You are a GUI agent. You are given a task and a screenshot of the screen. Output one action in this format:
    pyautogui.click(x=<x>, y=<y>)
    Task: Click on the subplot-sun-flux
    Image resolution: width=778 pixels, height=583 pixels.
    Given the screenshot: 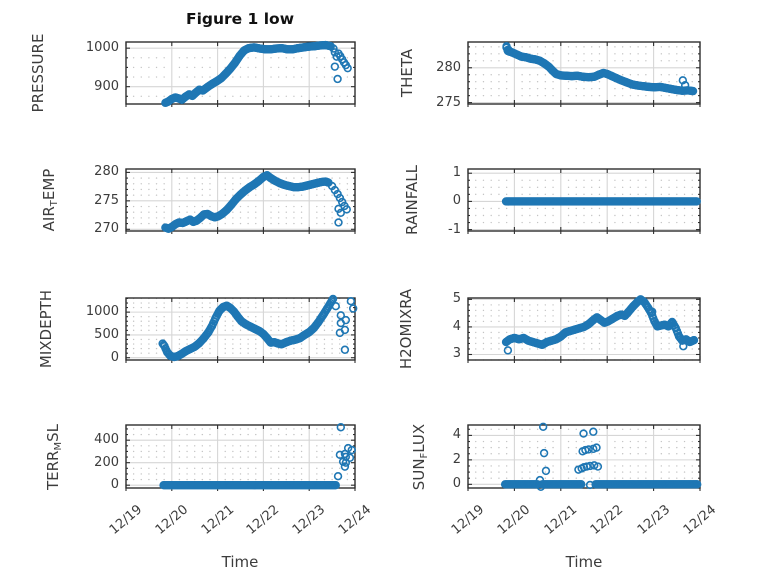 What is the action you would take?
    pyautogui.click(x=584, y=456)
    